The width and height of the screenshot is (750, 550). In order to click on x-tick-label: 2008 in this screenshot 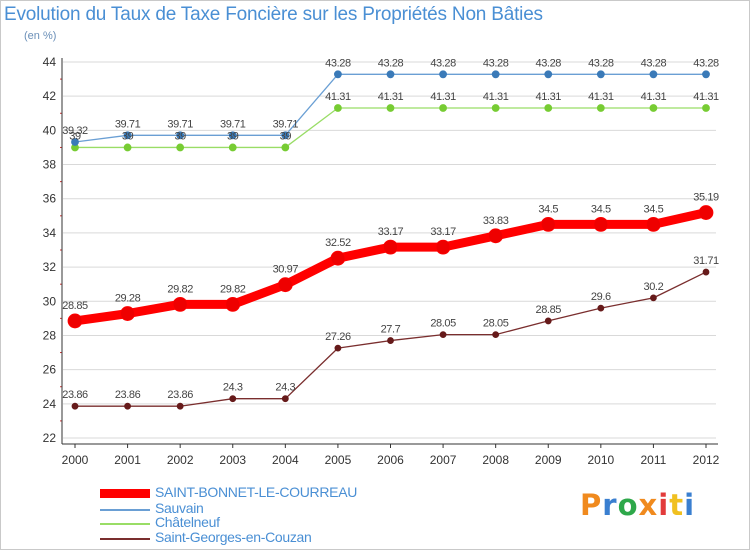, I will do `click(495, 460)`.